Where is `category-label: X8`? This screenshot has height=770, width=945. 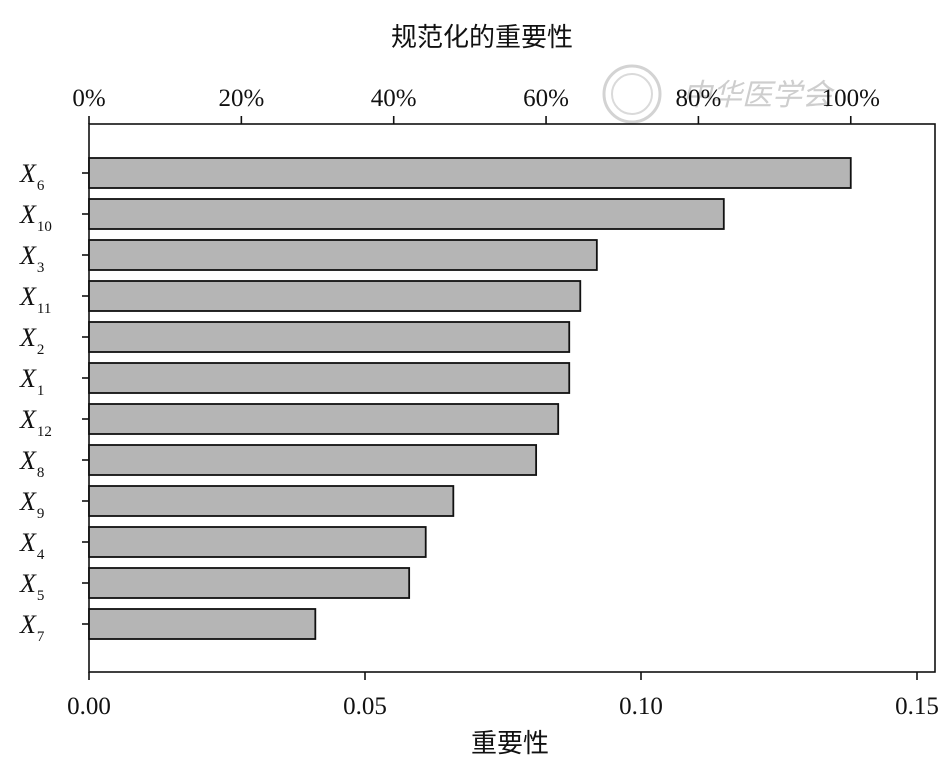
category-label: X8 is located at coordinates (31, 463).